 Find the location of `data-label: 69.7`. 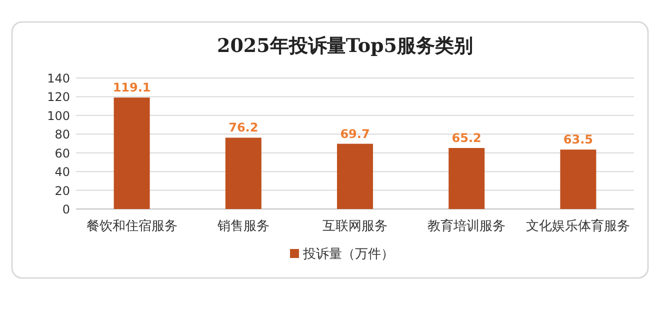

data-label: 69.7 is located at coordinates (355, 133).